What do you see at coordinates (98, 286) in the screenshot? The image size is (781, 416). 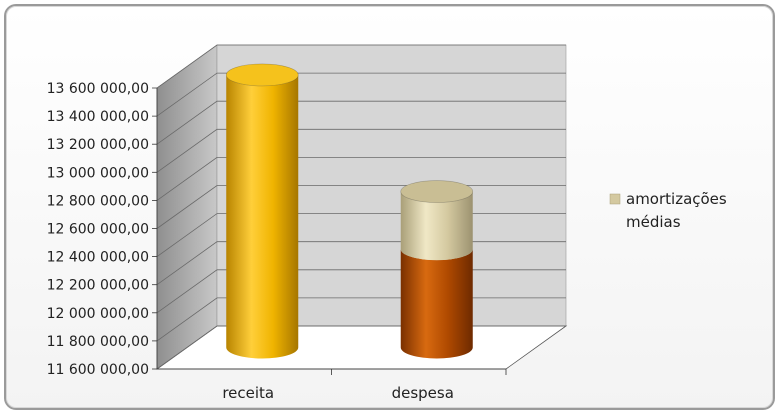 I see `y-tick-label: 12 200 000,00` at bounding box center [98, 286].